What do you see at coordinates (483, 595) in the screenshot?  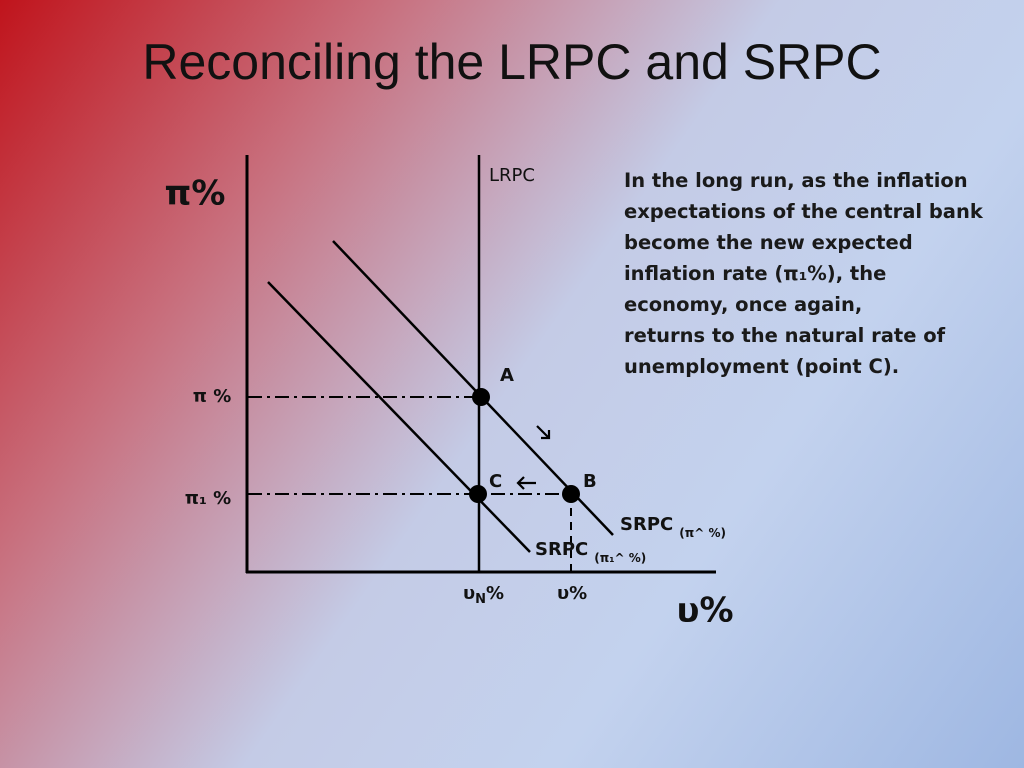 I see `x-level-label: υN%` at bounding box center [483, 595].